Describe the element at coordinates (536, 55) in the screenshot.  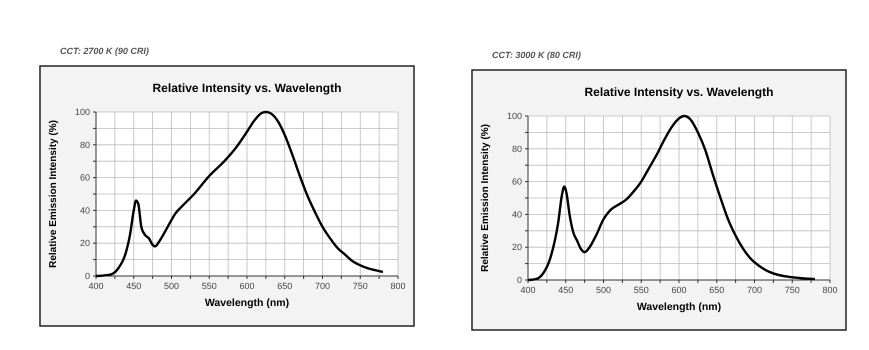
I see `chart-title: CCT: 3000 K (80 CRI)` at that location.